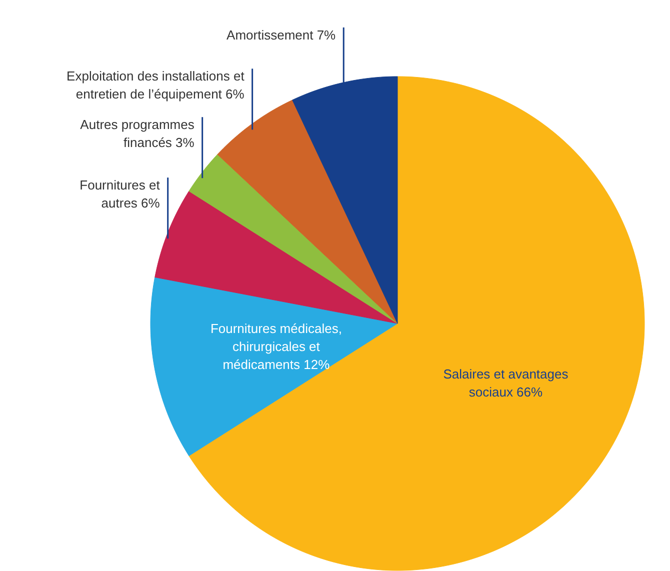  What do you see at coordinates (276, 346) in the screenshot?
I see `slice-label: Fournitures médicales, chirurgicales et médicaments 12%` at bounding box center [276, 346].